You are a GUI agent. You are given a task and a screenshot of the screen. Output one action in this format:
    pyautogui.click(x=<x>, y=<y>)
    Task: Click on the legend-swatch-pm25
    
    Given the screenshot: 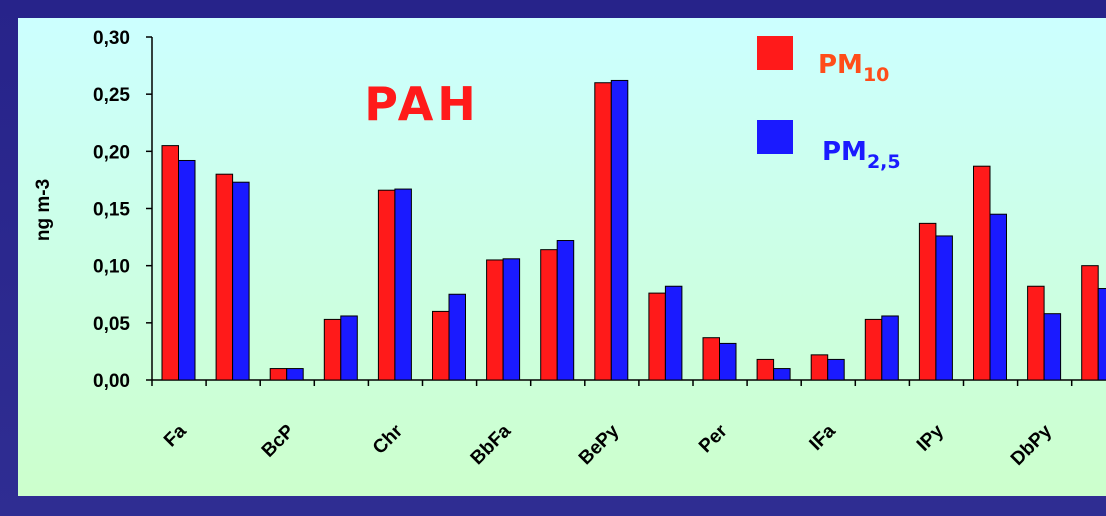 What is the action you would take?
    pyautogui.click(x=775, y=137)
    